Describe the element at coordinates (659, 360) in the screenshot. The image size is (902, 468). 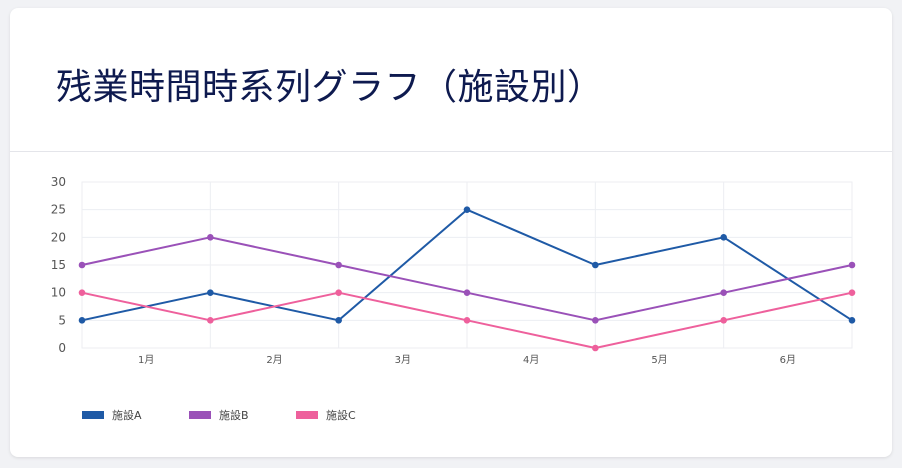
I see `x-tick-label: 5月` at that location.